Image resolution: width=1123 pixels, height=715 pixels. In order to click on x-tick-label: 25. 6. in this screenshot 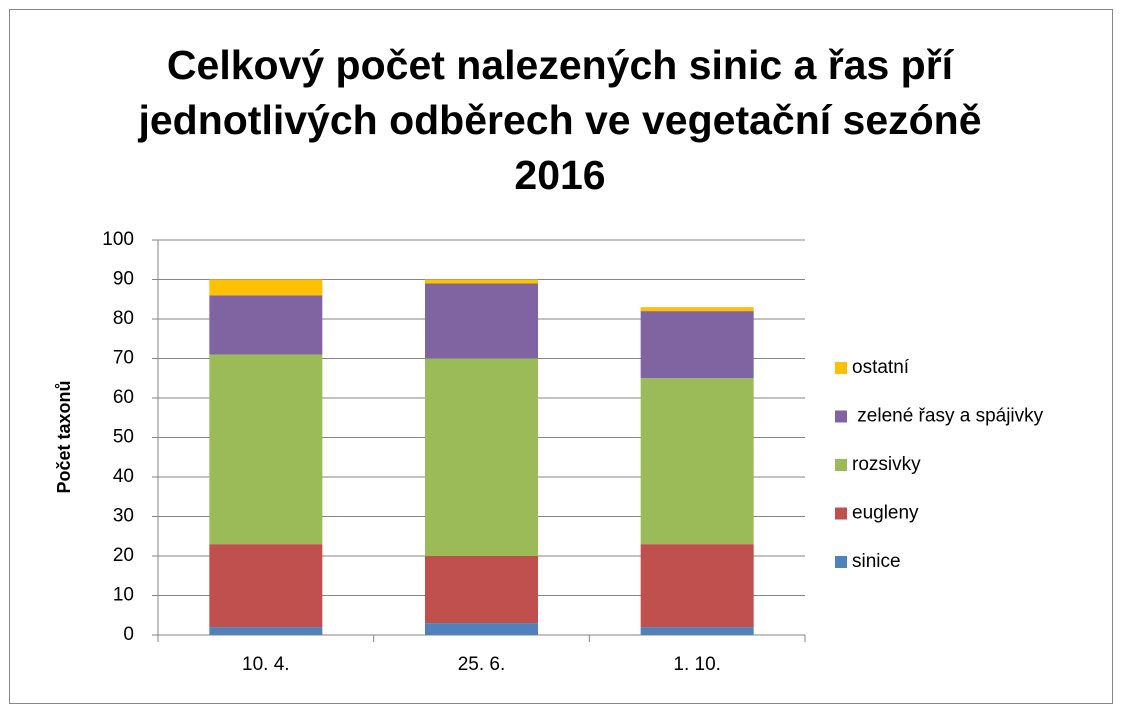, I will do `click(482, 664)`.